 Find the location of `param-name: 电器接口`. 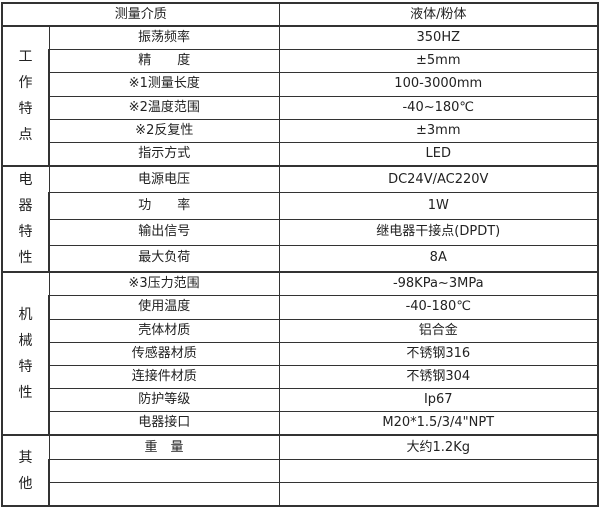

param-name: 电器接口 is located at coordinates (163, 423).